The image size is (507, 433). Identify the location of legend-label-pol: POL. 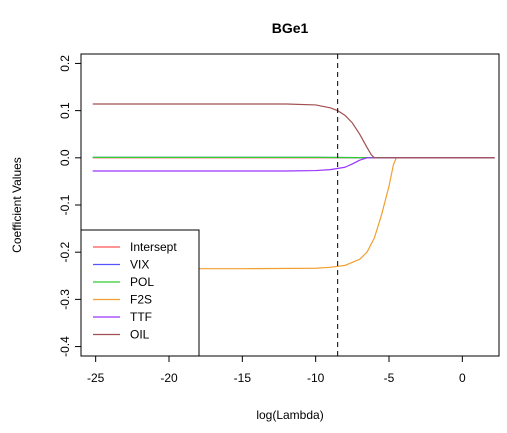
(142, 282).